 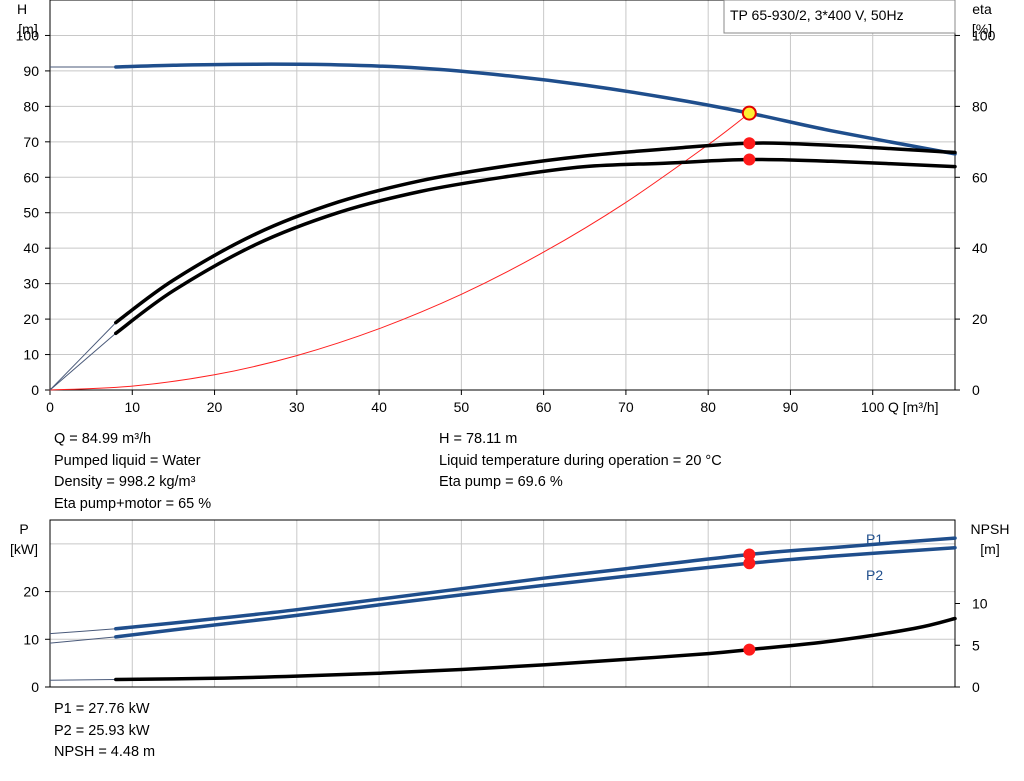 I want to click on info-npsh: NPSH = 4.48 m, so click(x=105, y=752).